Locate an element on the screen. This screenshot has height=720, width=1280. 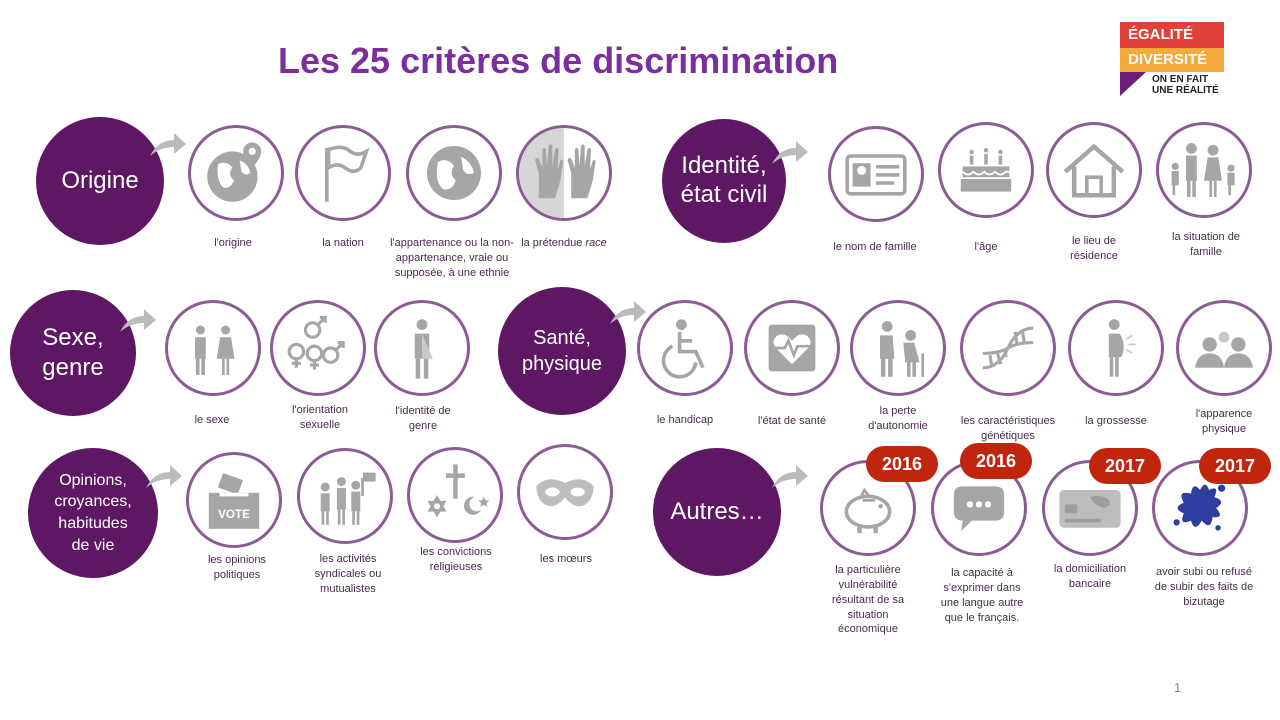
pregnant-woman-icon is located at coordinates (1116, 348).